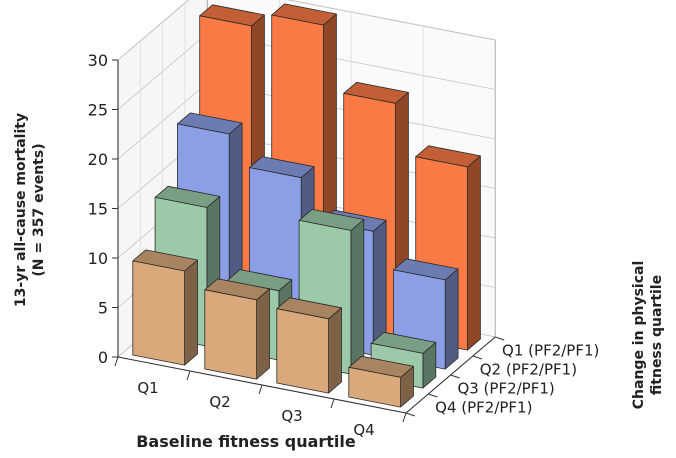 Image resolution: width=676 pixels, height=458 pixels. Describe the element at coordinates (291, 416) in the screenshot. I see `x-tick-label: Q3` at that location.